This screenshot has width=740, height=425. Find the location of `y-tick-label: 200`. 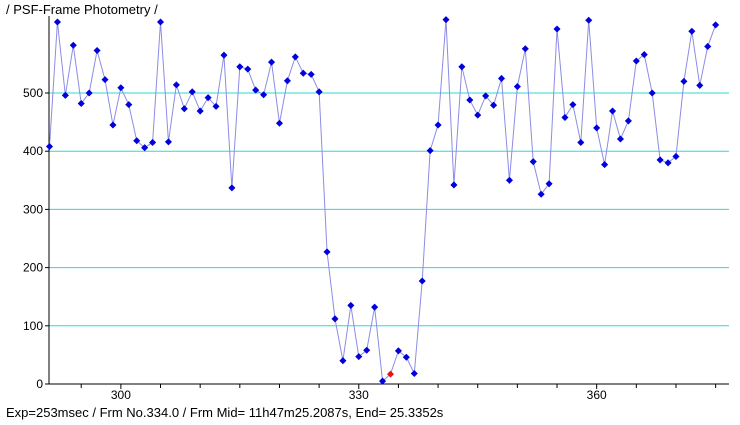

y-tick-label: 200 is located at coordinates (33, 268).